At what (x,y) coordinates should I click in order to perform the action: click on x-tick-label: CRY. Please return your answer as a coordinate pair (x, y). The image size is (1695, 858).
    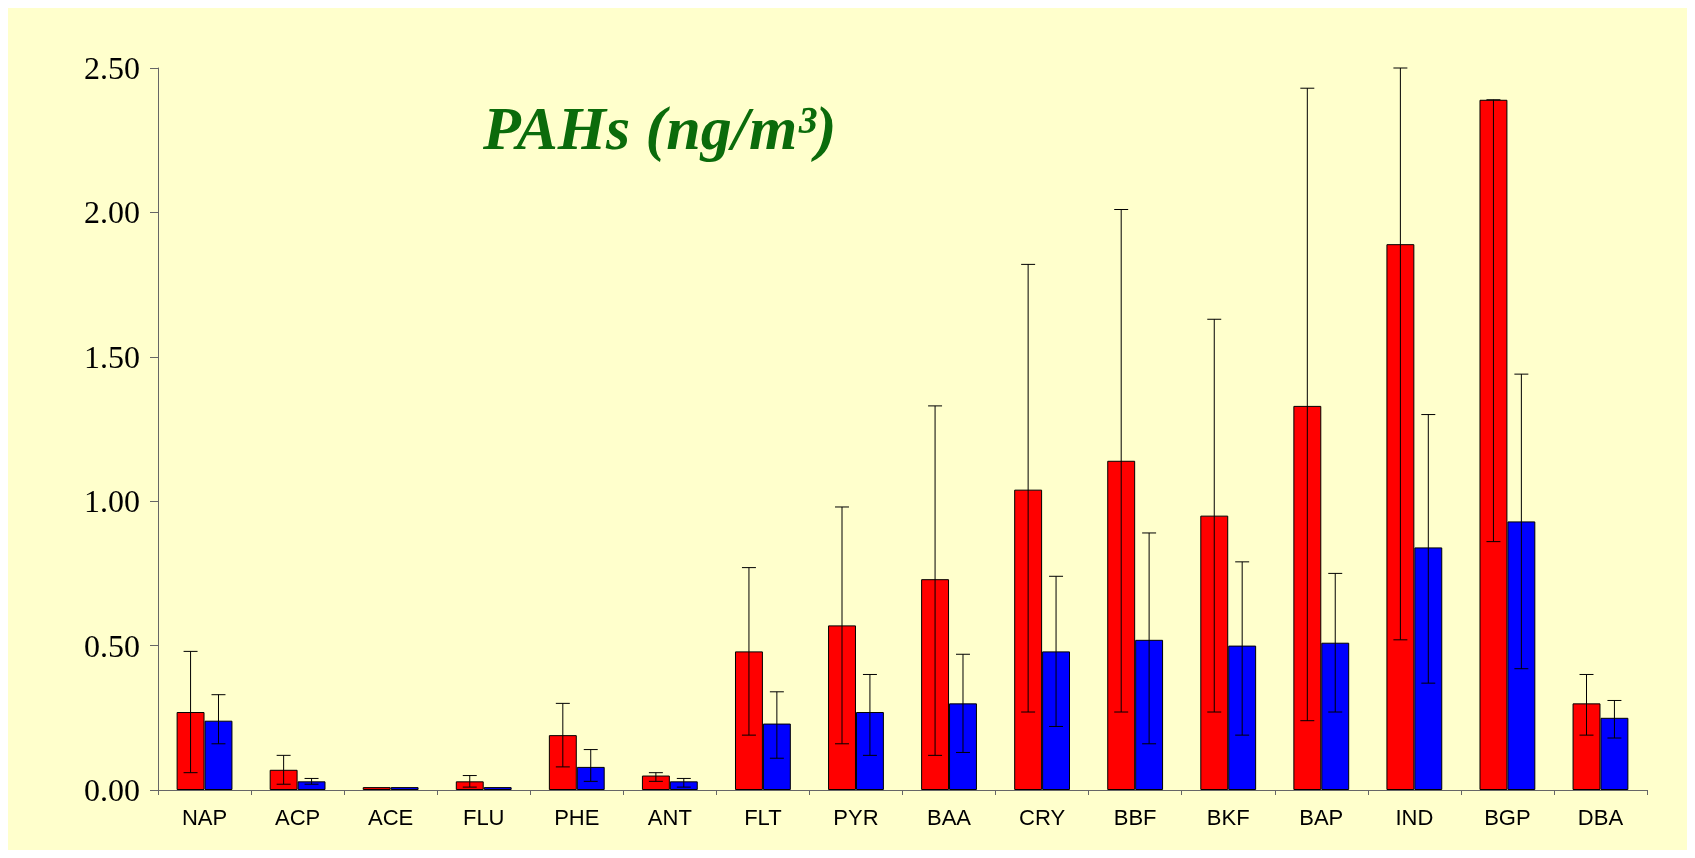
    Looking at the image, I should click on (1042, 817).